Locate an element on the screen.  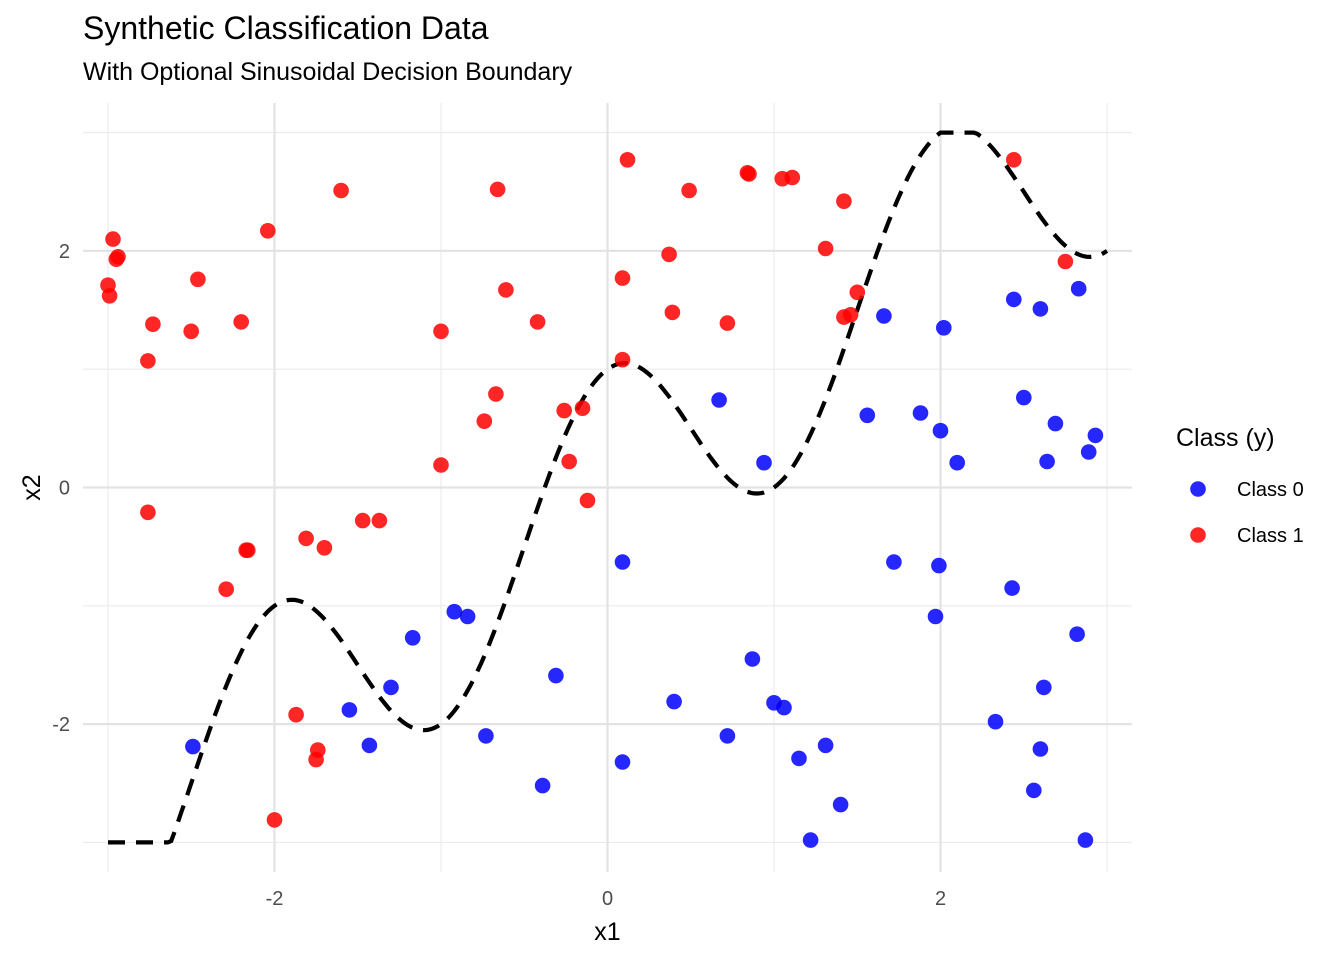
legend-label: Class 0 is located at coordinates (1270, 490).